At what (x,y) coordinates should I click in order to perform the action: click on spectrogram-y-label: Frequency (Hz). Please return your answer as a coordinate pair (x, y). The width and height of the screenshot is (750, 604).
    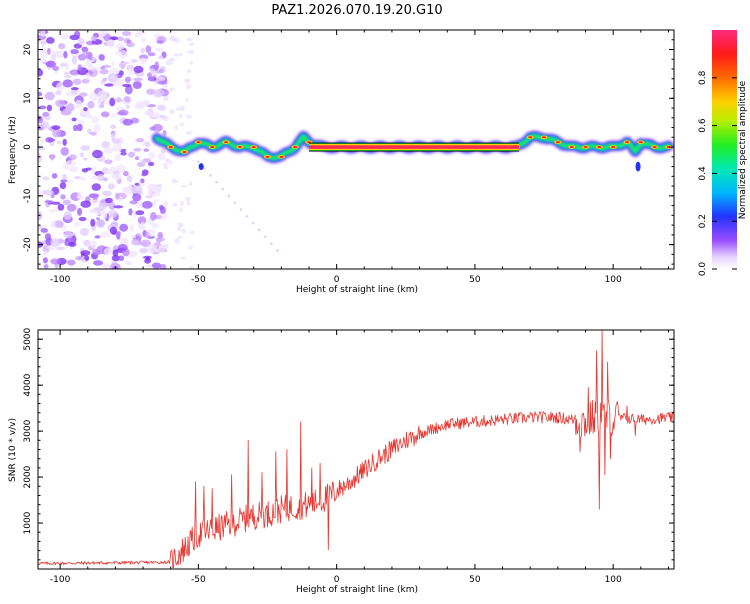
    Looking at the image, I should click on (13, 150).